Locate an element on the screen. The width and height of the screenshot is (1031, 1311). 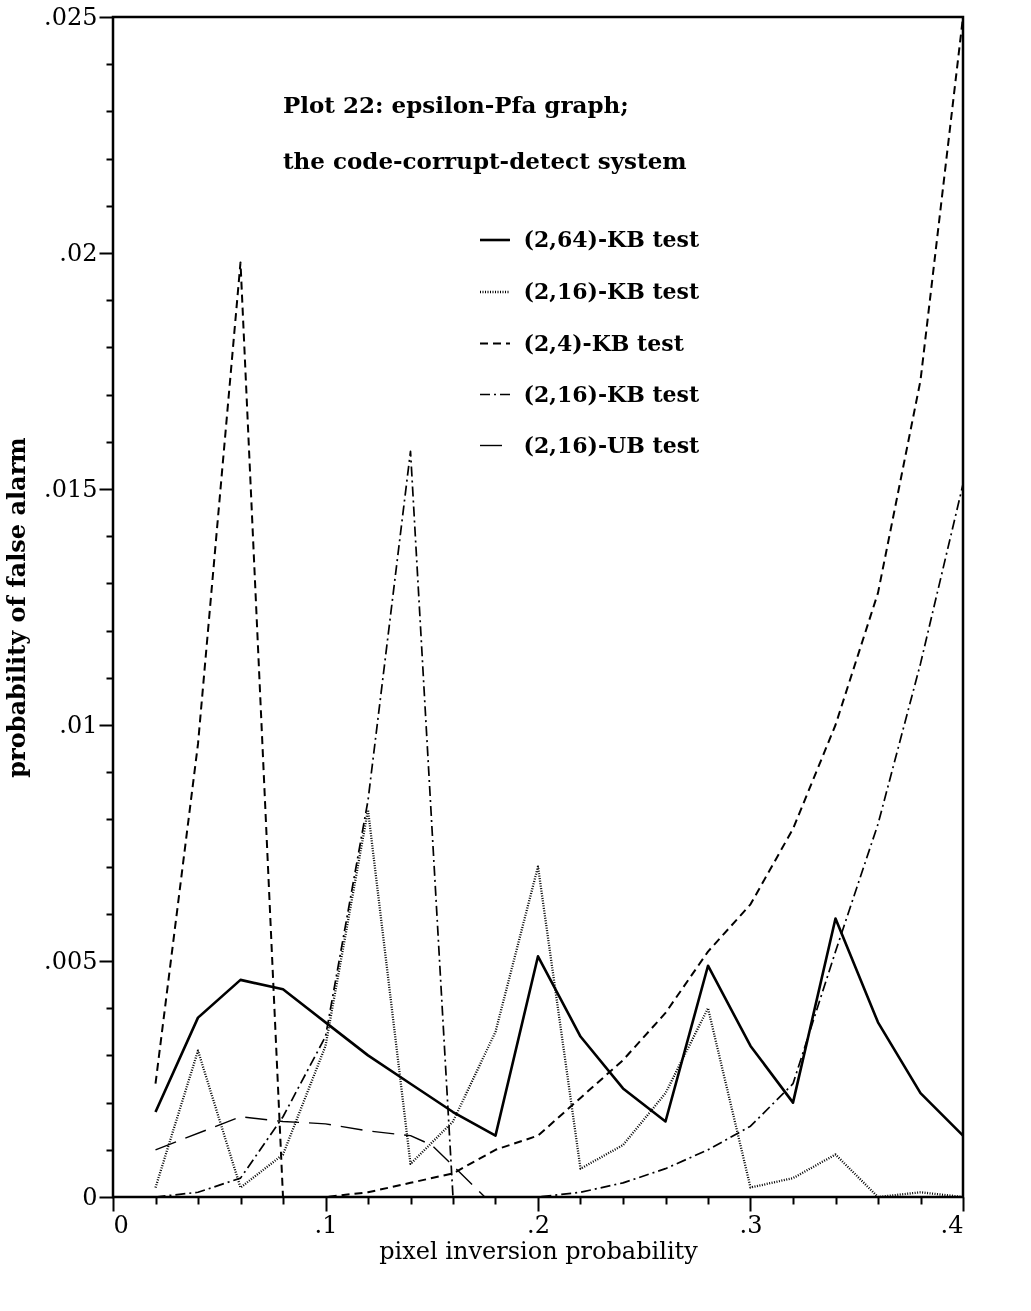
y-tick-label: 0 is located at coordinates (90, 1196).